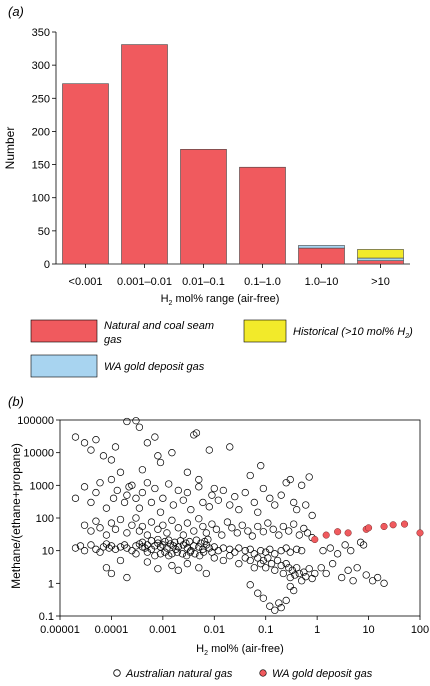 The image size is (430, 686). Describe the element at coordinates (240, 650) in the screenshot. I see `panel-b-xlabel: H2 mol% (air-free)` at that location.